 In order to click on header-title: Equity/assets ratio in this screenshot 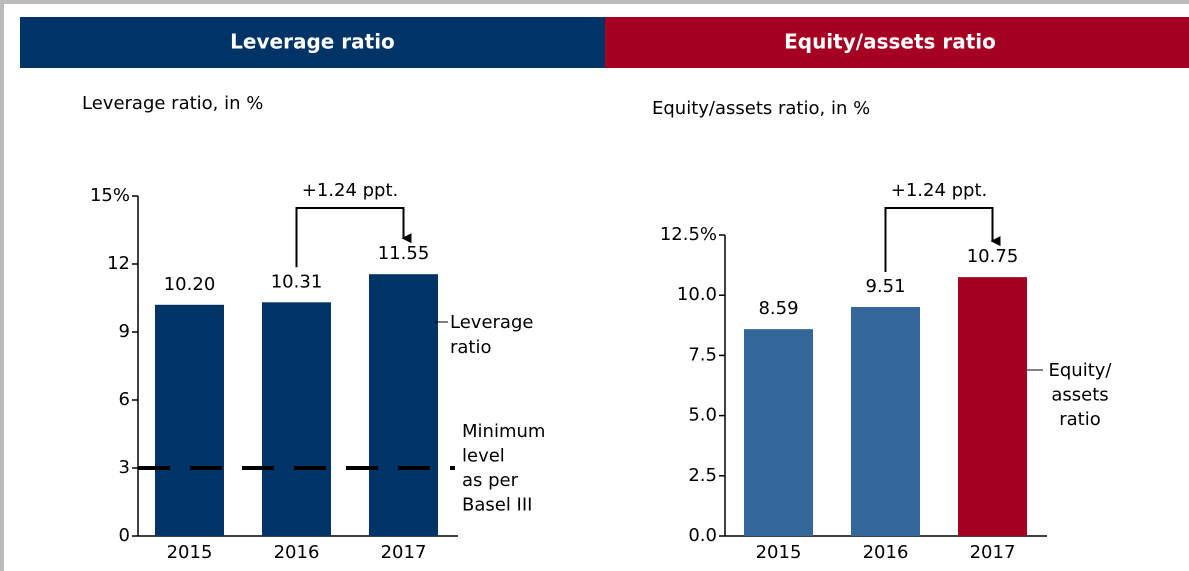, I will do `click(890, 42)`.